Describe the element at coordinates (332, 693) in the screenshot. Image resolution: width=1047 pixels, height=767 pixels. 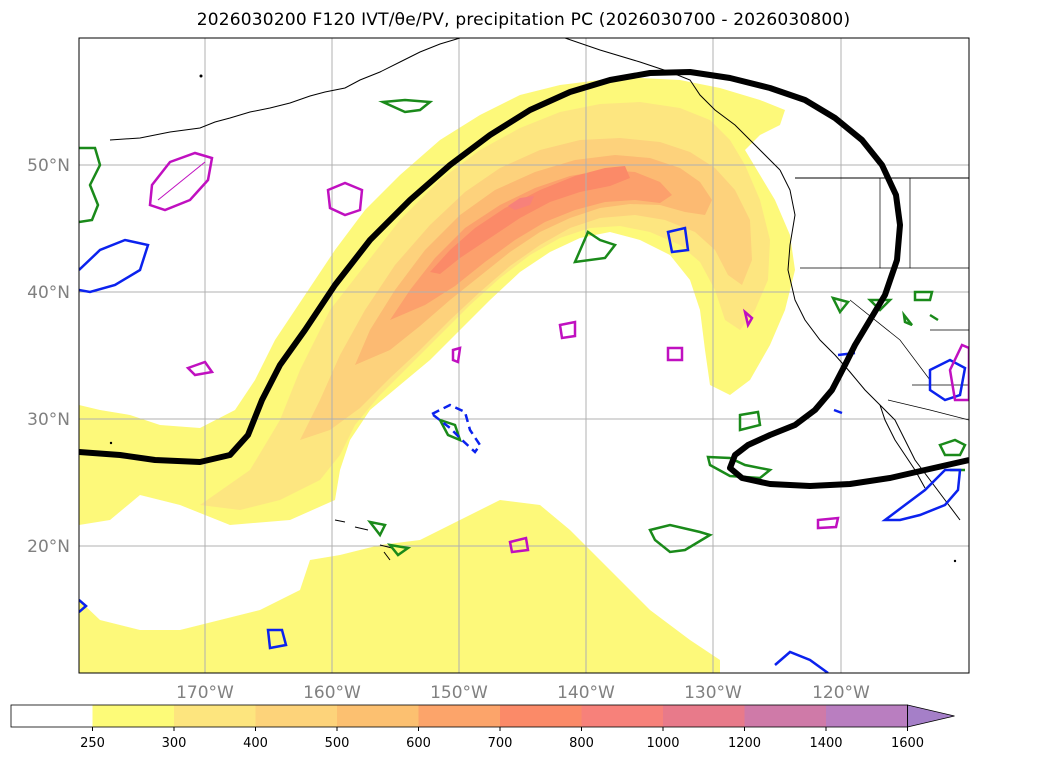
I see `lon-label-160w: 160°W` at that location.